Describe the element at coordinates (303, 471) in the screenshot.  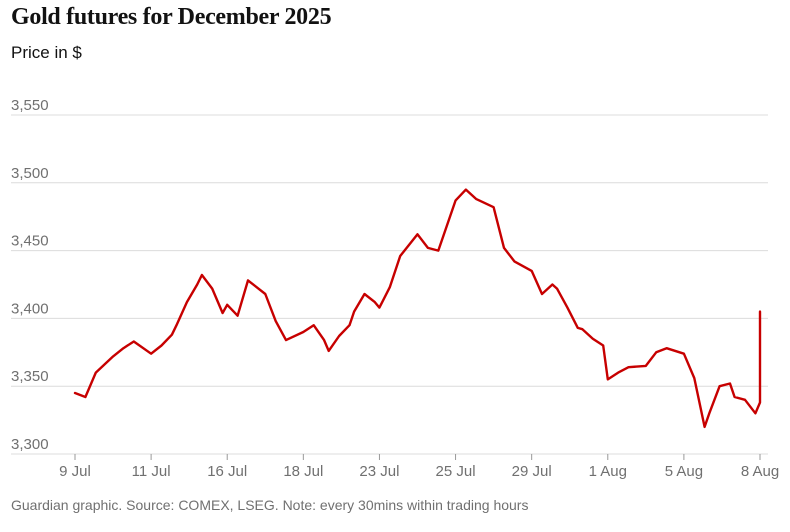
I see `x-tick-label: 18 Jul` at that location.